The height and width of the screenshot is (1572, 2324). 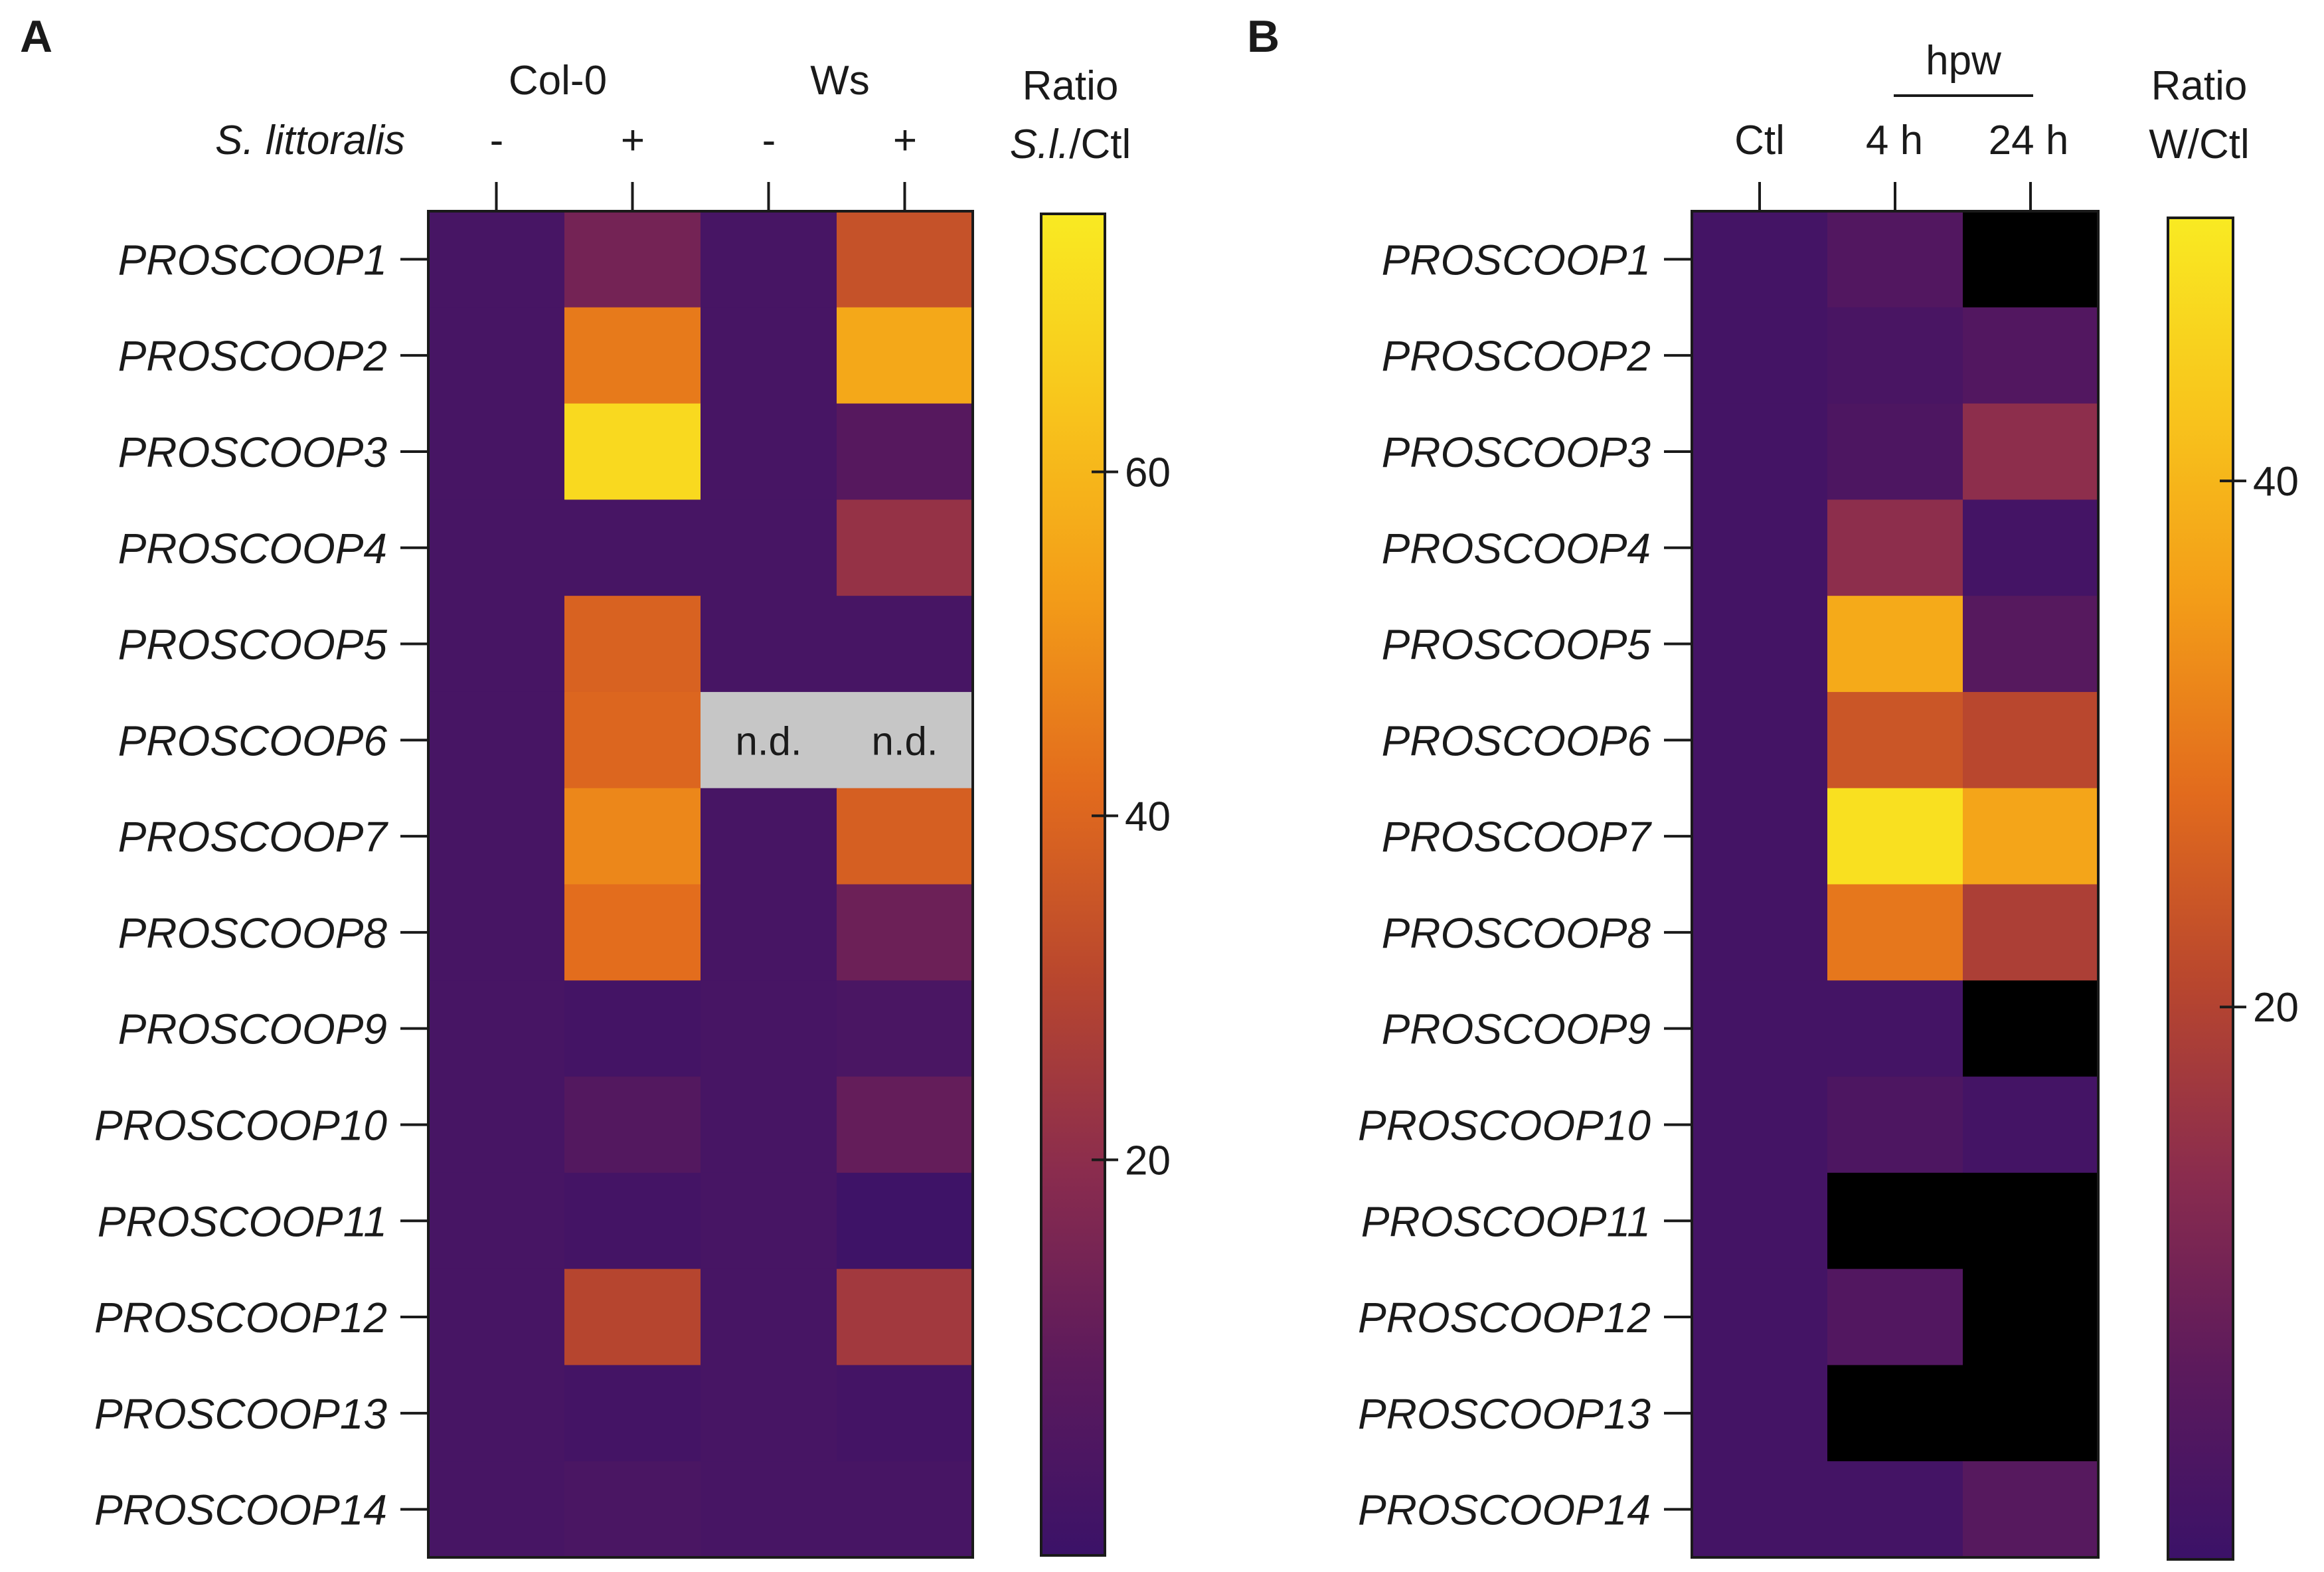 I want to click on panel-b-group-hpw: hpw, so click(x=1964, y=61).